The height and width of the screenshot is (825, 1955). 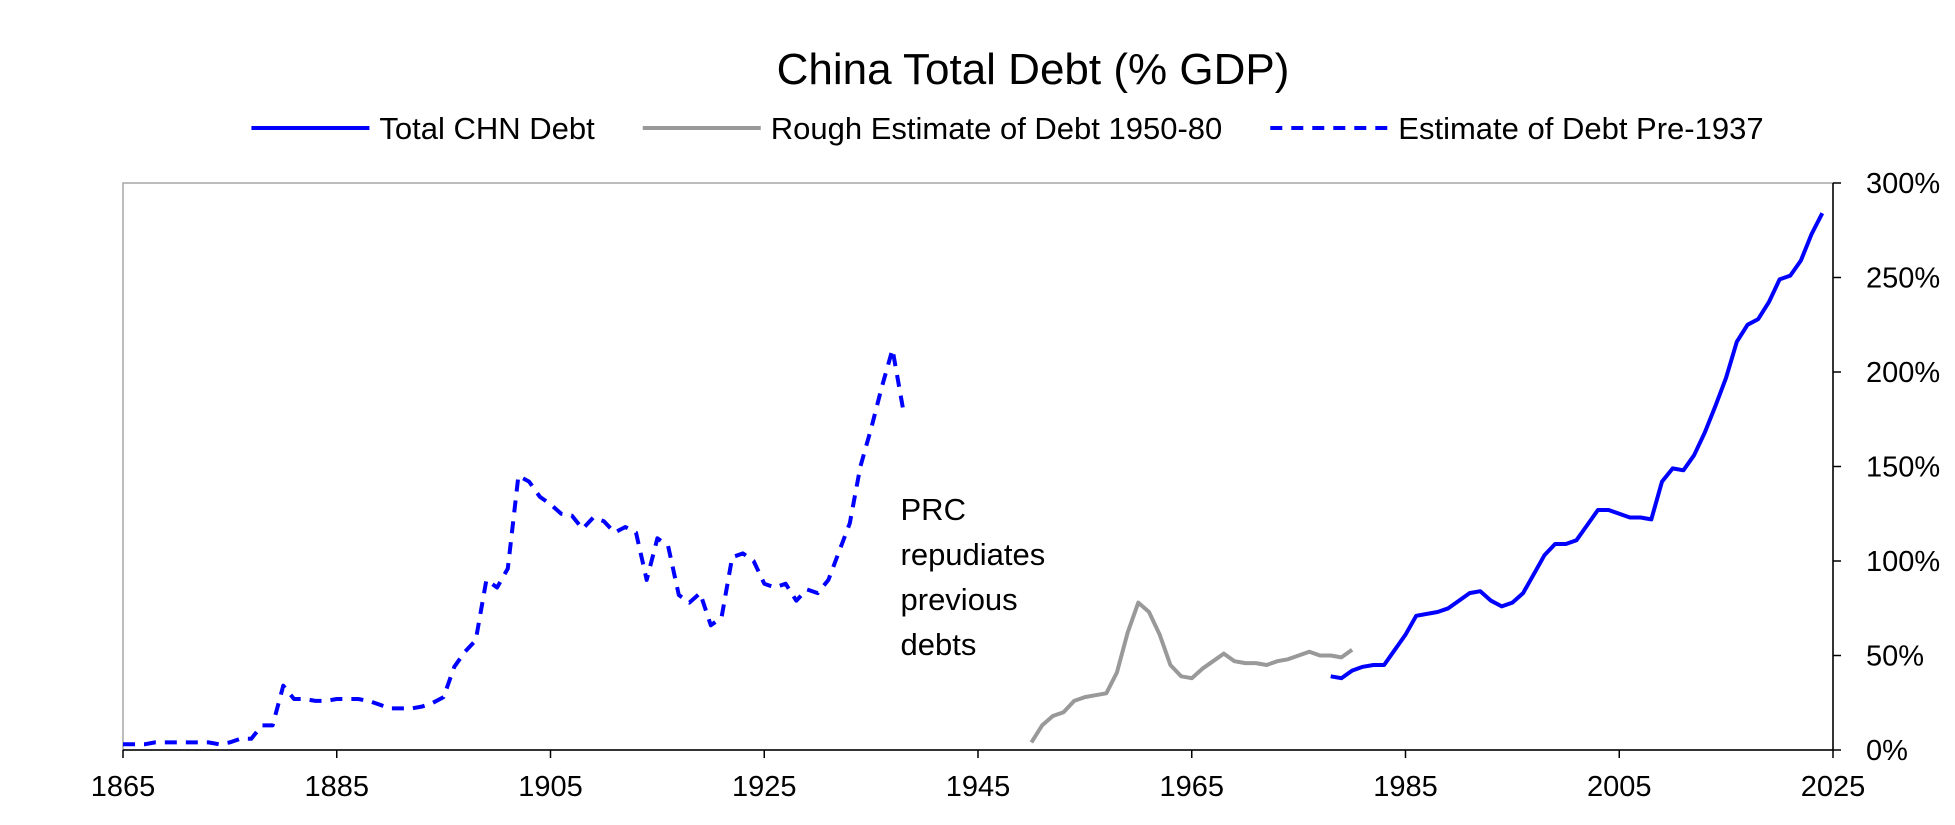 What do you see at coordinates (1903, 562) in the screenshot?
I see `y-tick-label: 100%` at bounding box center [1903, 562].